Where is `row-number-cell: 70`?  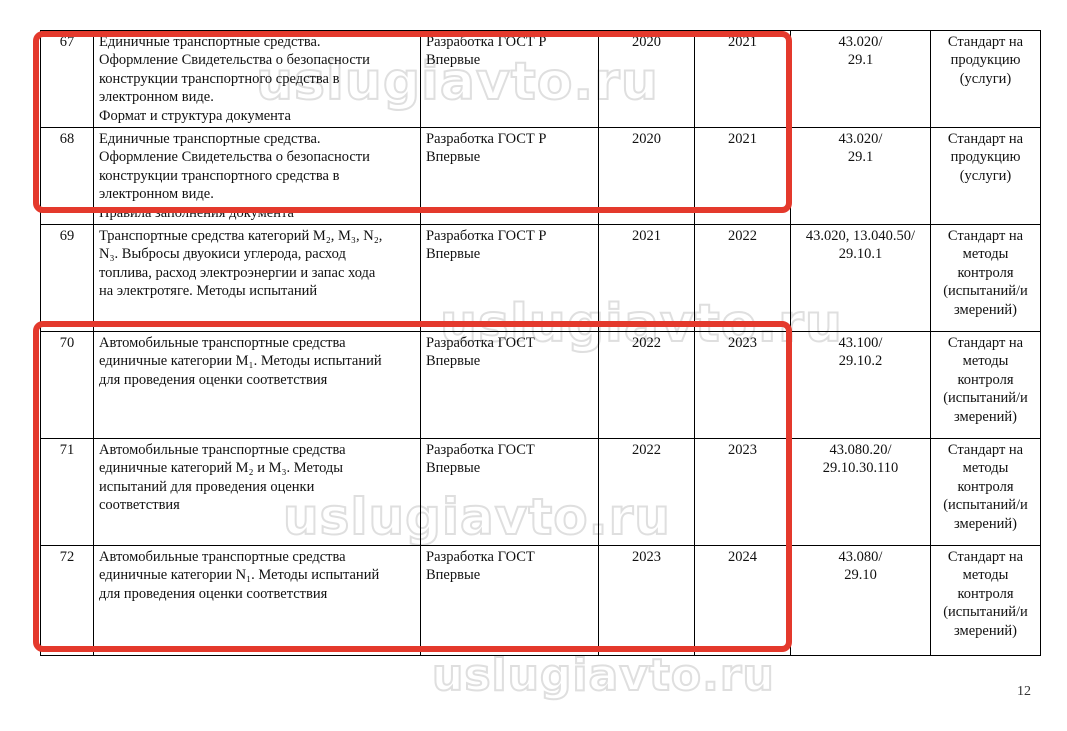
row-number-cell: 70 is located at coordinates (67, 385).